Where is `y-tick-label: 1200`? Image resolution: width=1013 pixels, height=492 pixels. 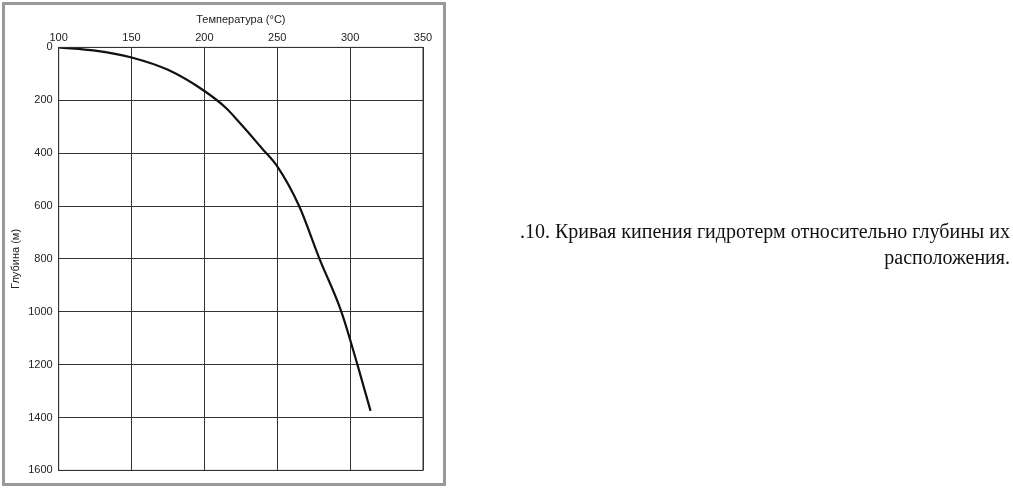
y-tick-label: 1200 is located at coordinates (40, 363).